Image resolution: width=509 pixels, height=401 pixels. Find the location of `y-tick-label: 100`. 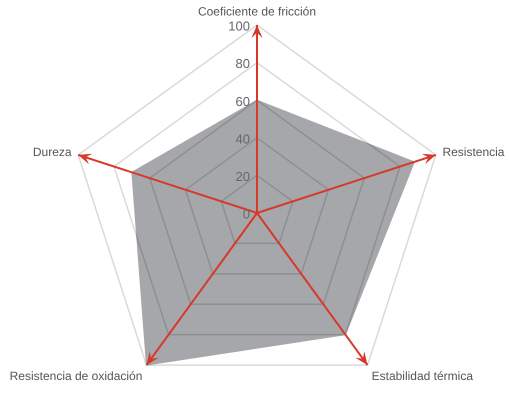

y-tick-label: 100 is located at coordinates (239, 26).